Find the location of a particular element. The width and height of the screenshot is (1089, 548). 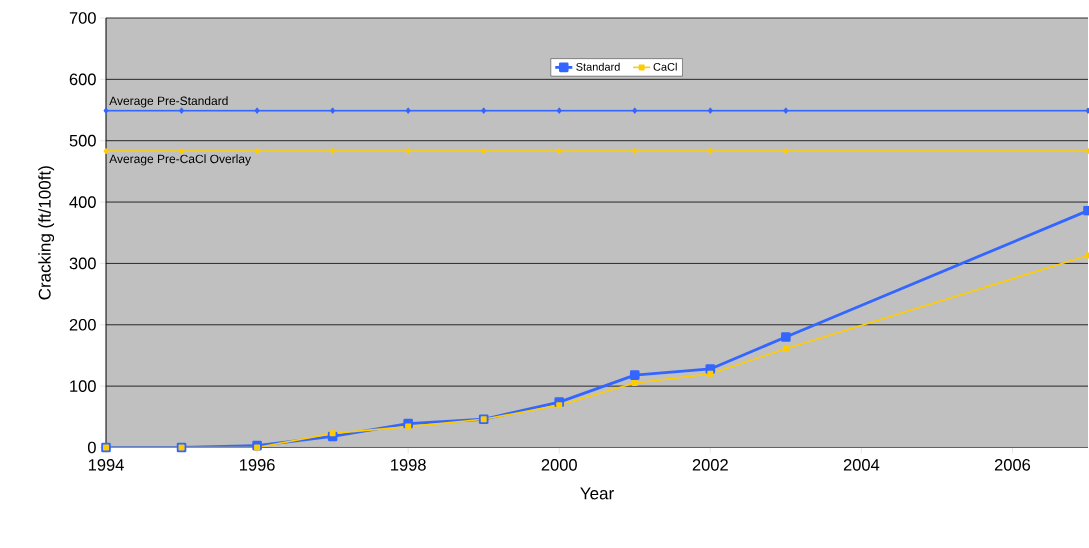

legend-label: CaCl is located at coordinates (665, 66).